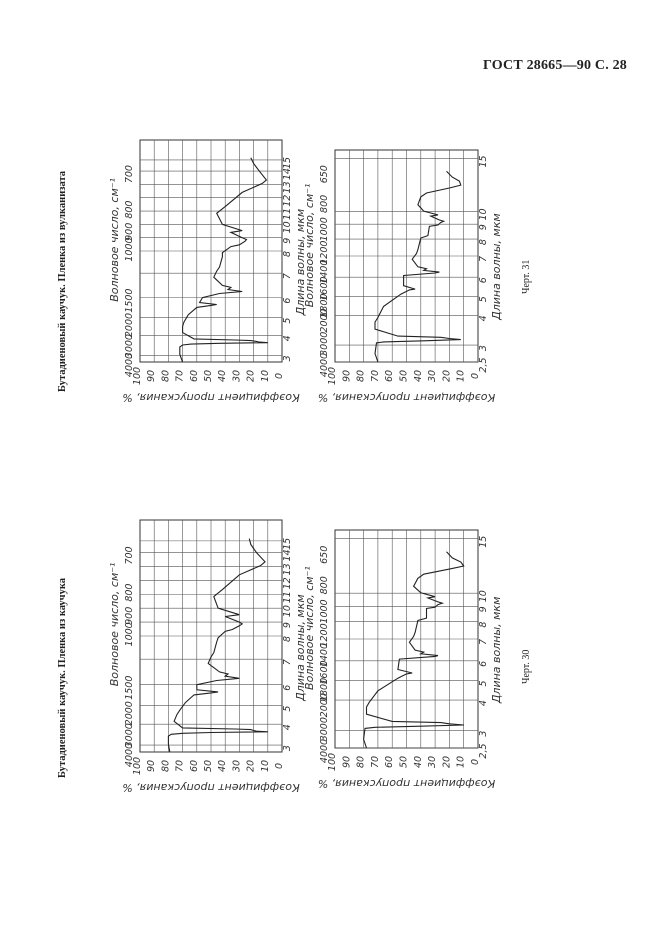 The height and width of the screenshot is (936, 661). Describe the element at coordinates (129, 301) in the screenshot. I see `wavenumber-tick-label: 1500` at that location.